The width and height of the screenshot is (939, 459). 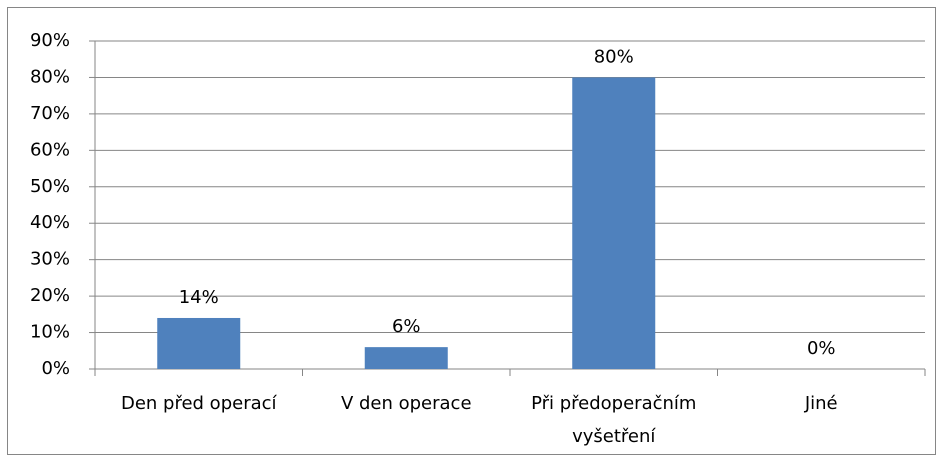 I want to click on data-label: 80%, so click(x=614, y=56).